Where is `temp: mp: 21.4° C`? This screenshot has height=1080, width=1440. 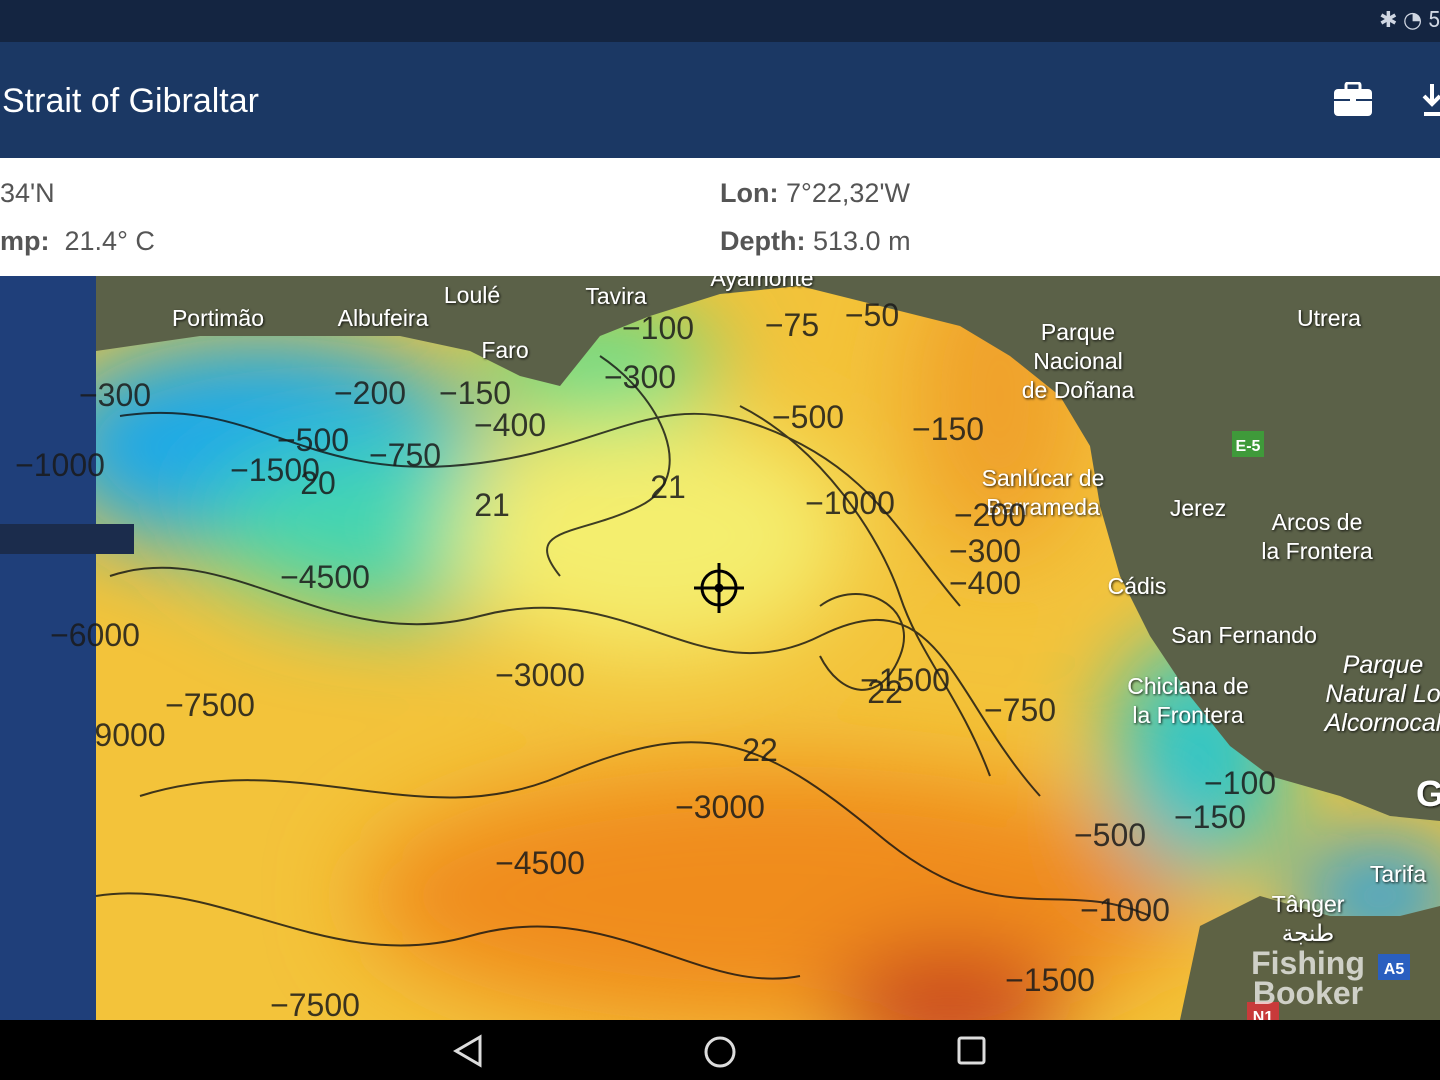
temp: mp: 21.4° C is located at coordinates (77, 241).